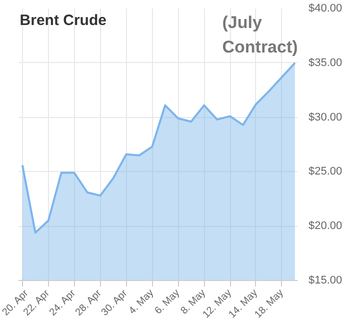 This screenshot has height=327, width=345. What do you see at coordinates (63, 20) in the screenshot?
I see `chart-title: Brent Crude` at bounding box center [63, 20].